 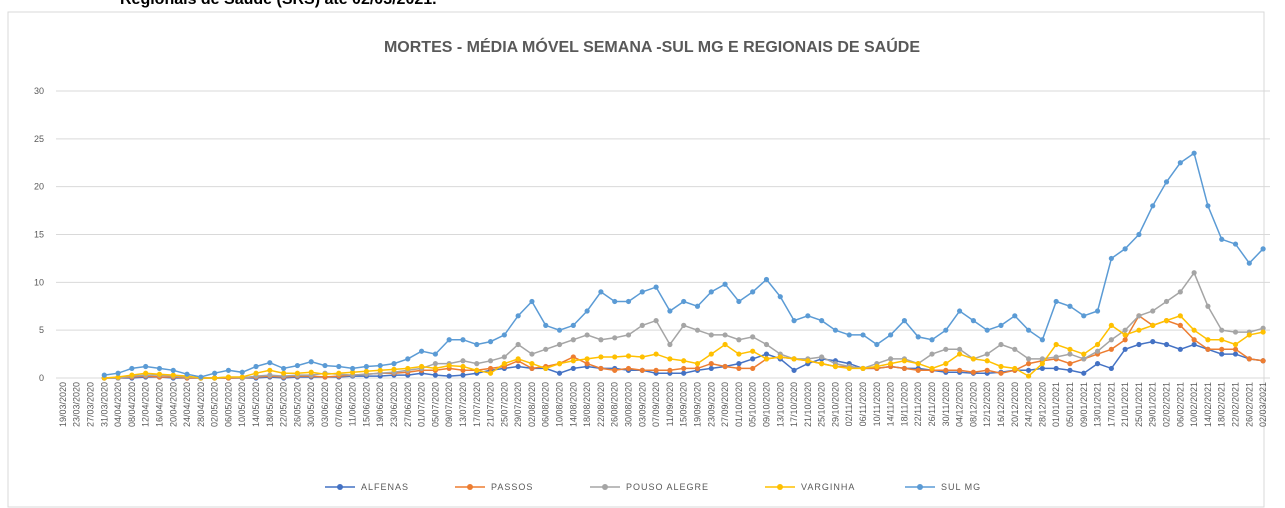 I want to click on x-tick-label: 23/03/2020, so click(x=77, y=404).